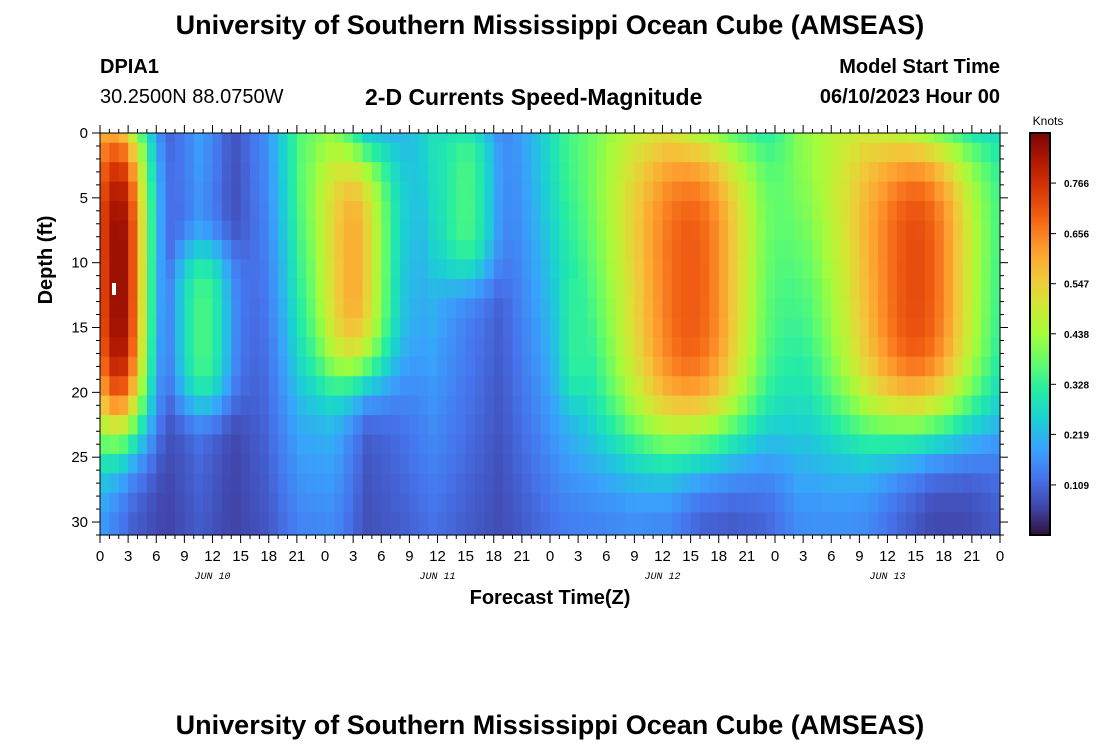 Image resolution: width=1100 pixels, height=750 pixels. Describe the element at coordinates (522, 556) in the screenshot. I see `x-tick-label: 21` at that location.